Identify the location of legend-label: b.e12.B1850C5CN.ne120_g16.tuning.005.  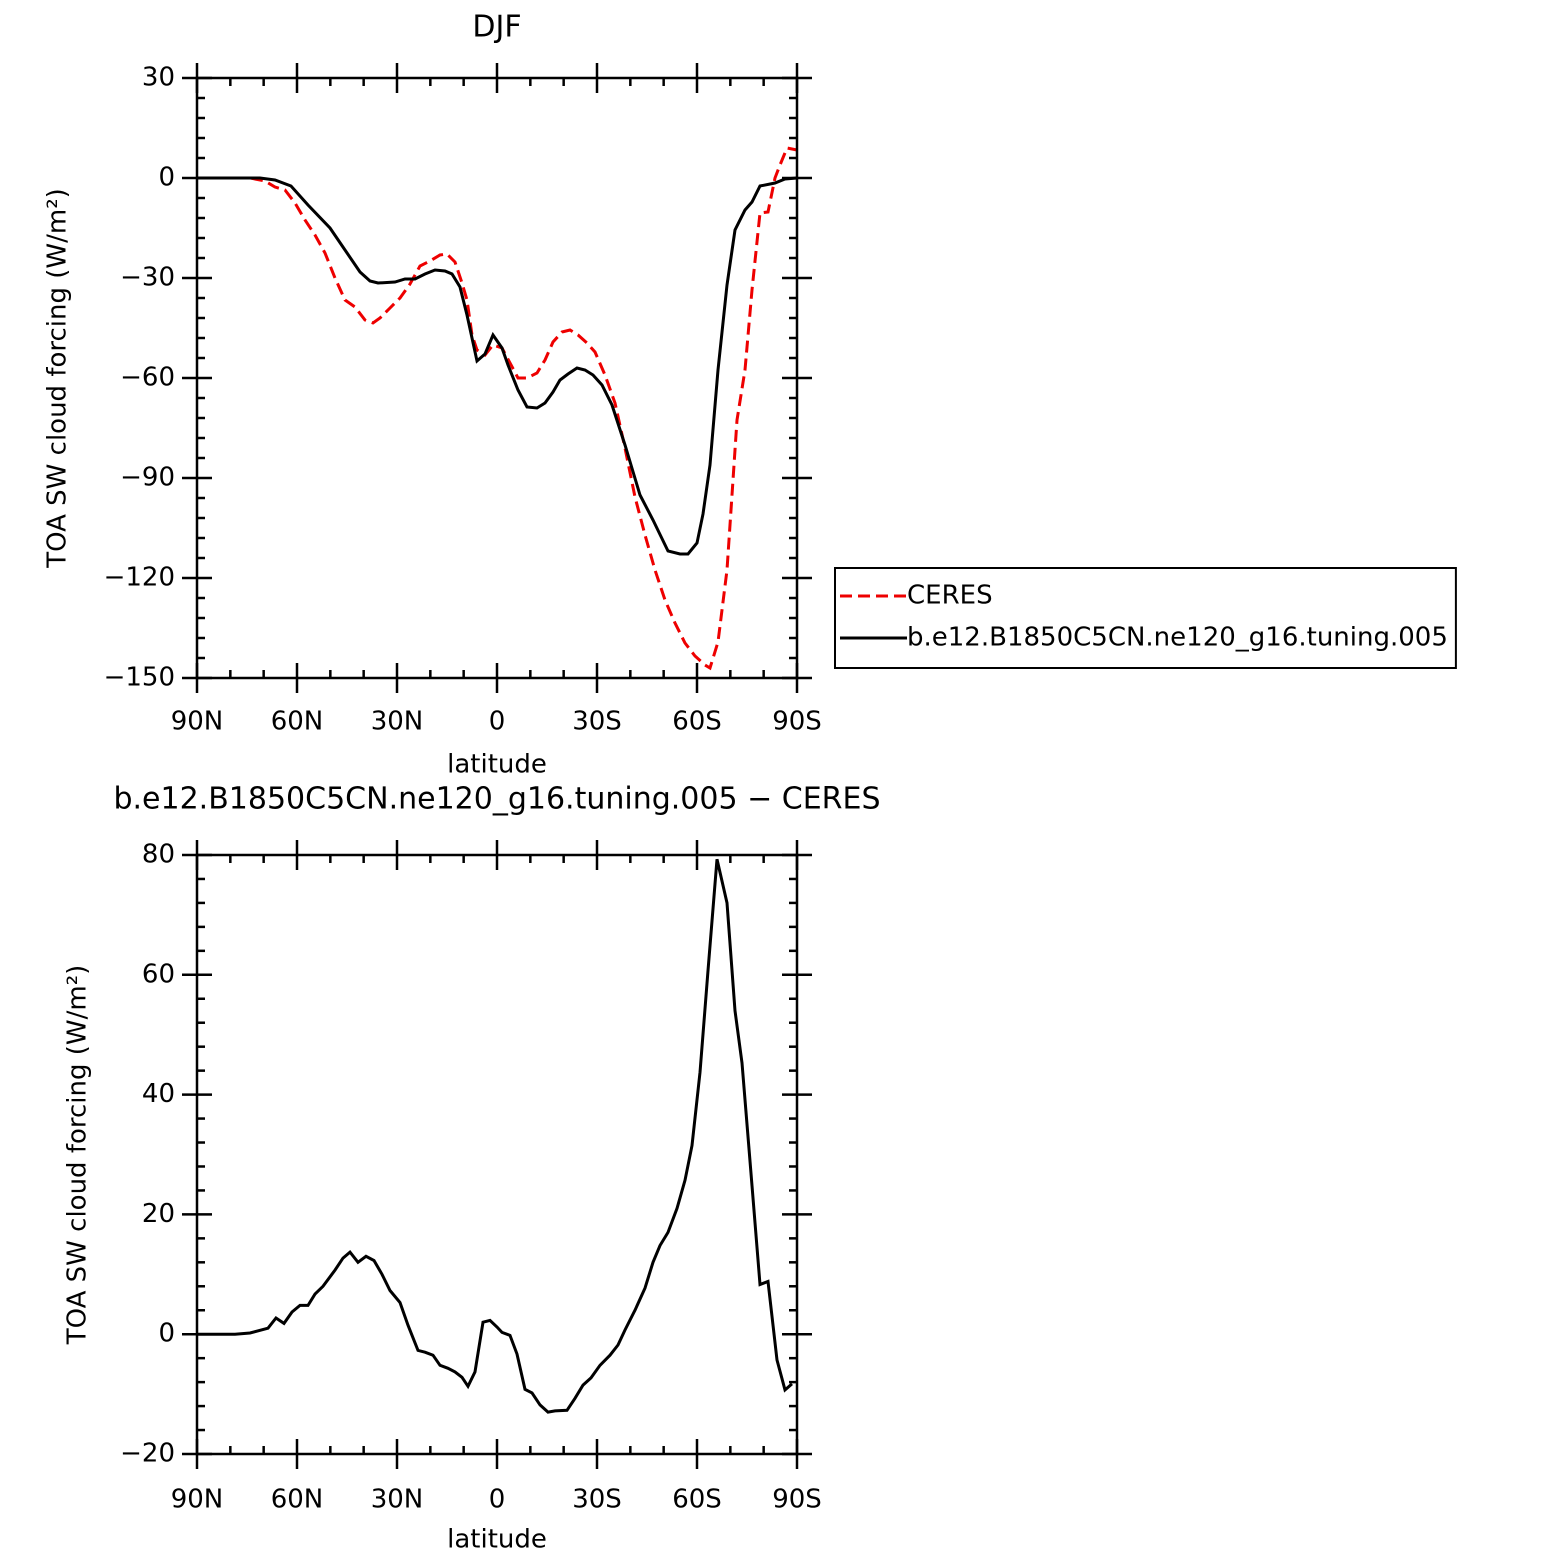
(1177, 638).